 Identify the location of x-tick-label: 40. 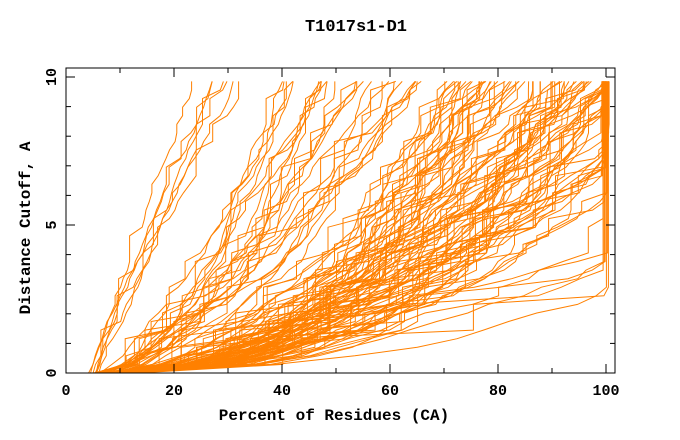
(282, 391).